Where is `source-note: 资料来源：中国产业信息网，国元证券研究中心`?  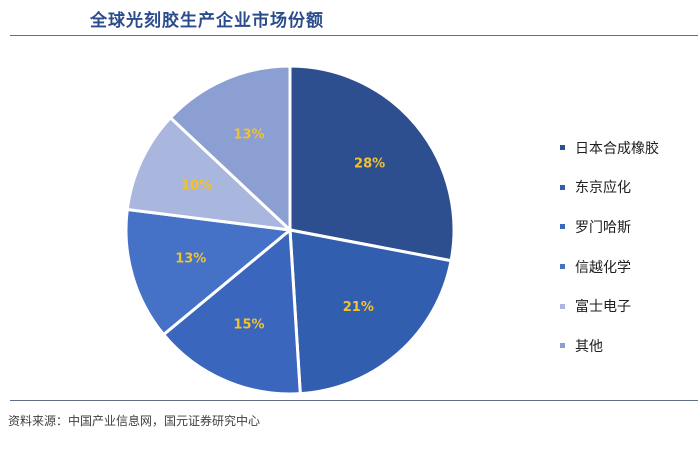 source-note: 资料来源：中国产业信息网，国元证券研究中心 is located at coordinates (134, 421).